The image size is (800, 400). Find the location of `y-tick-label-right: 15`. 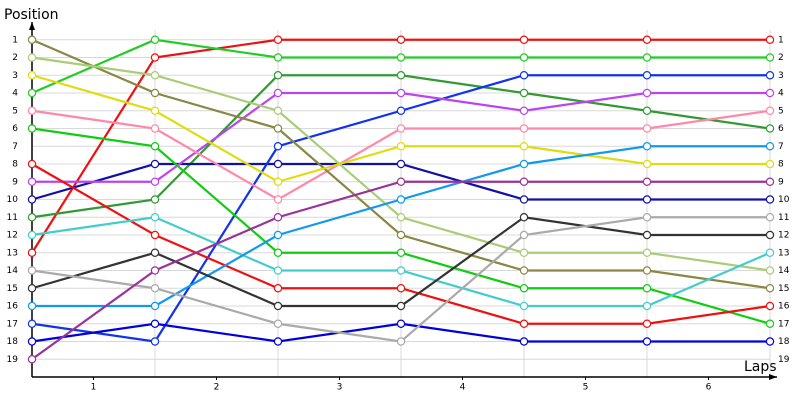

y-tick-label-right: 15 is located at coordinates (783, 289).